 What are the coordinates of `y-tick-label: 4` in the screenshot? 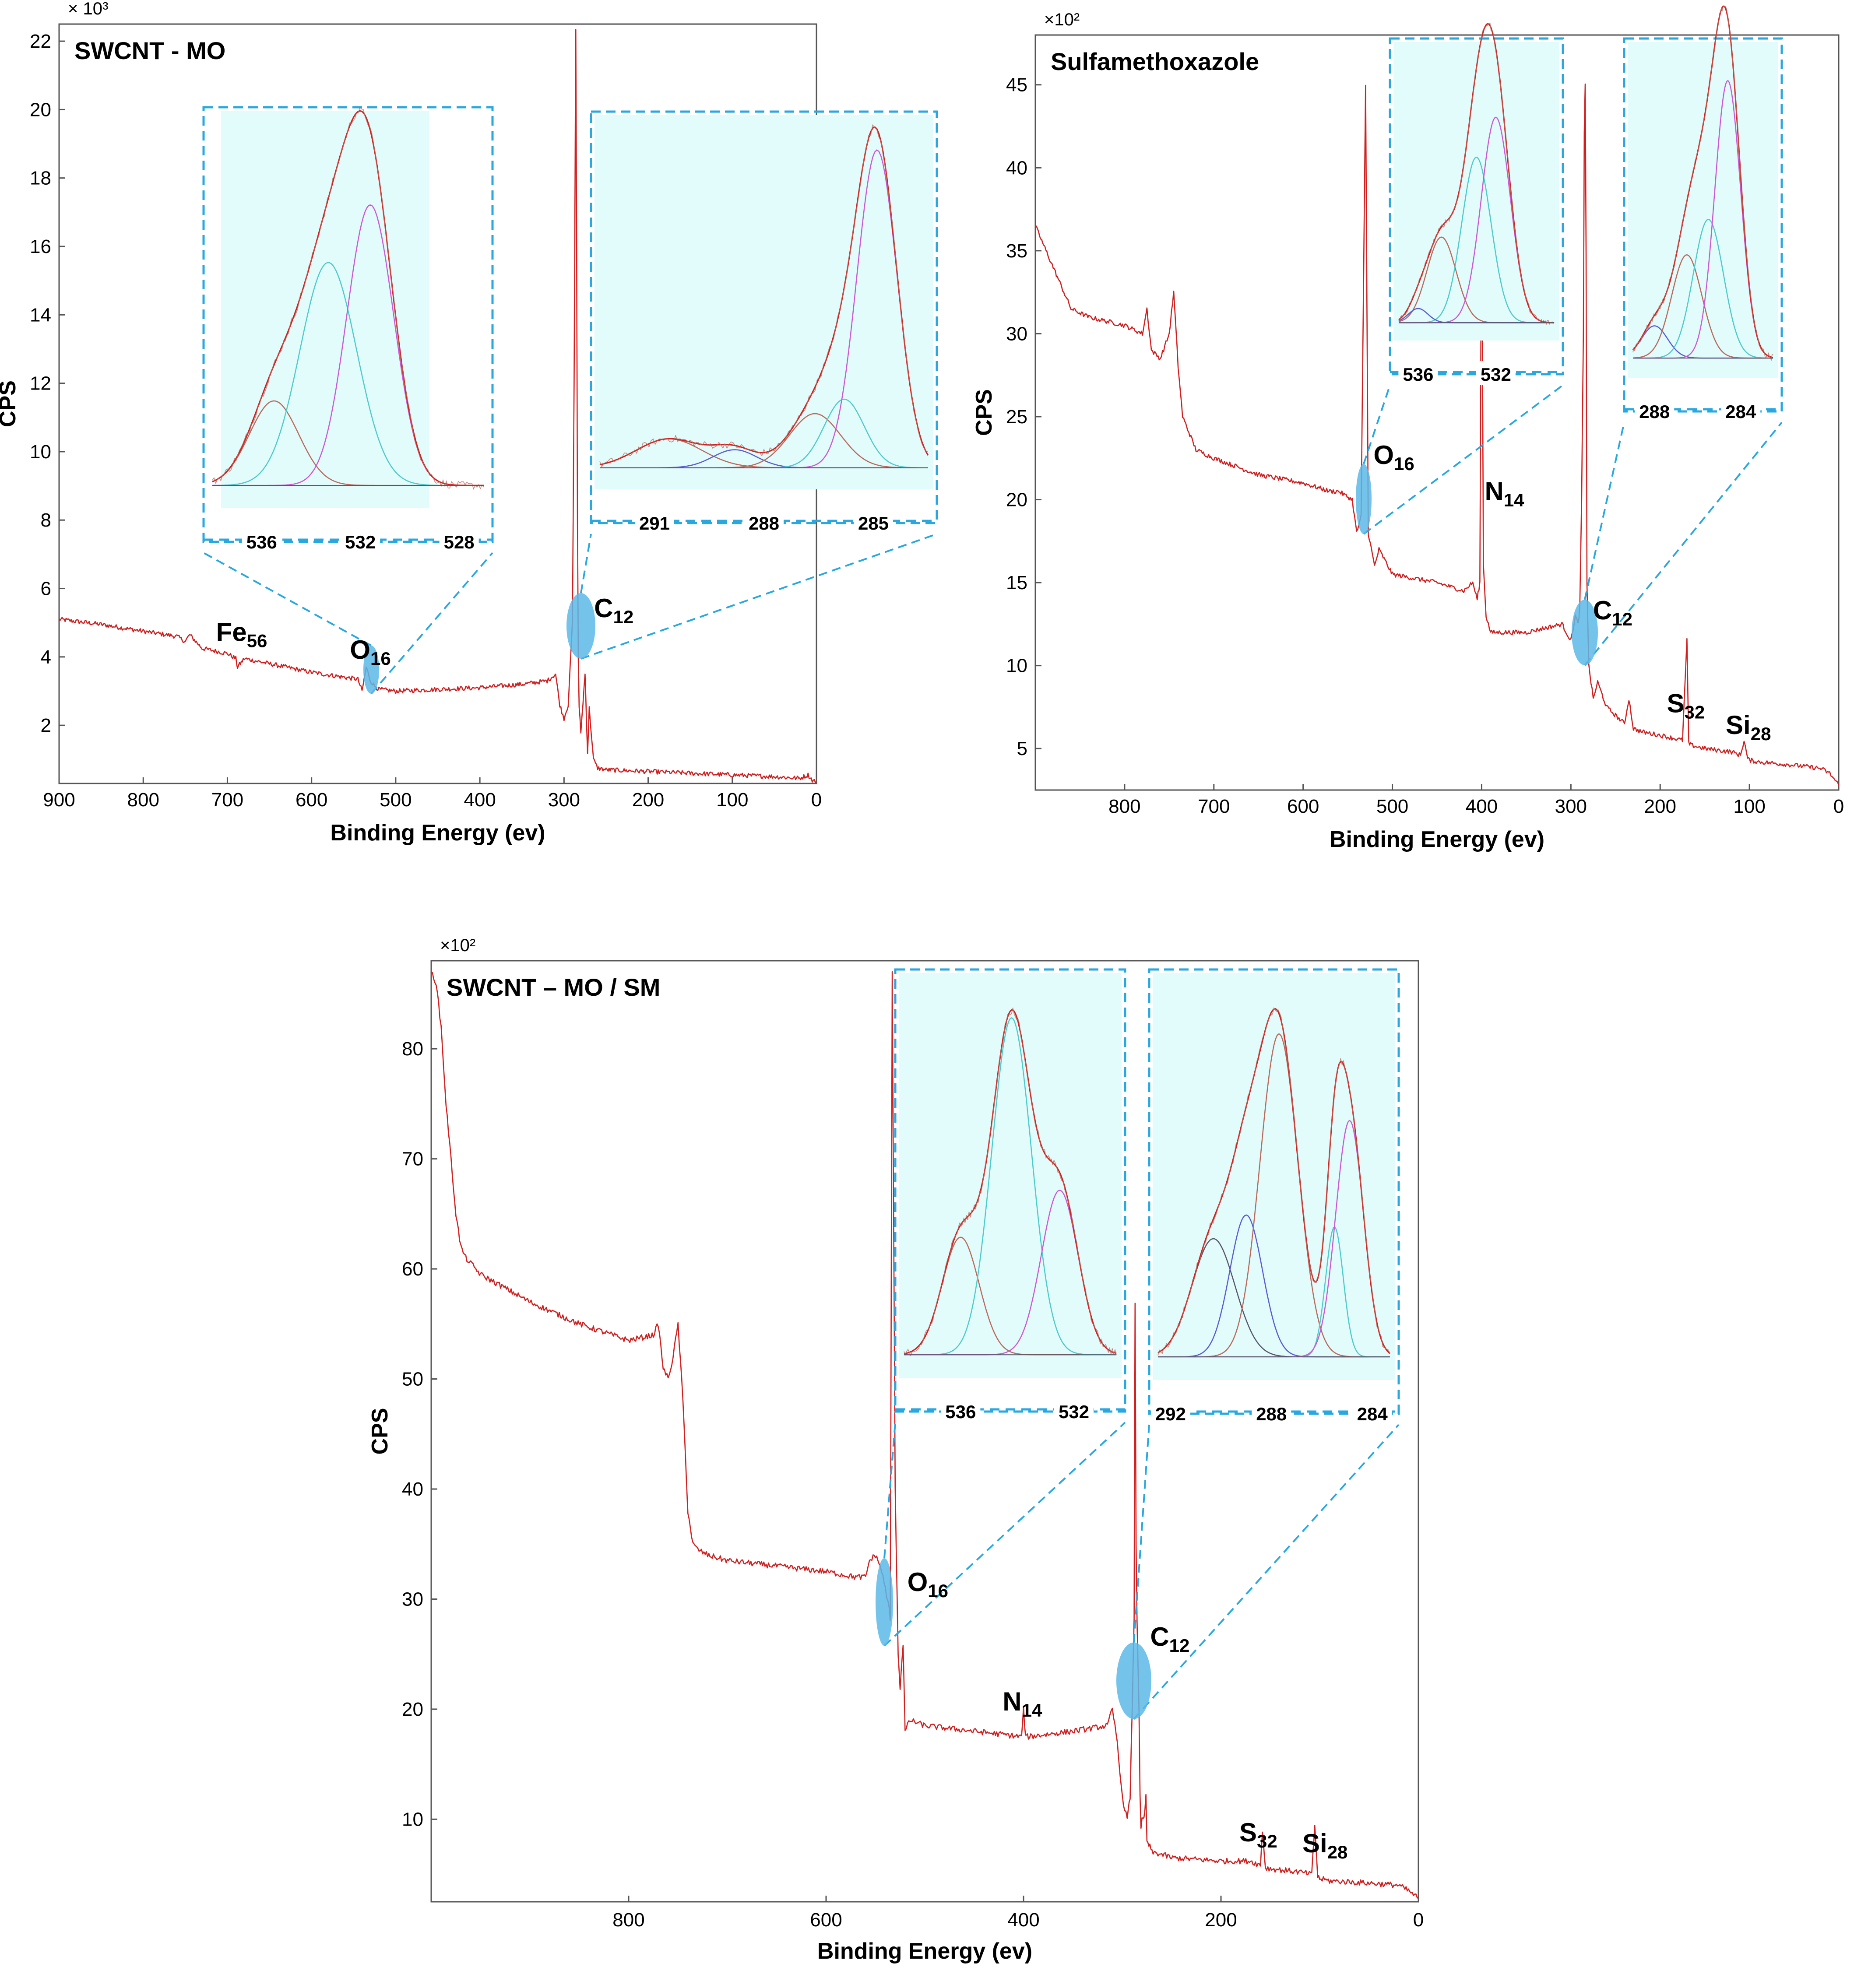 It's located at (46, 657).